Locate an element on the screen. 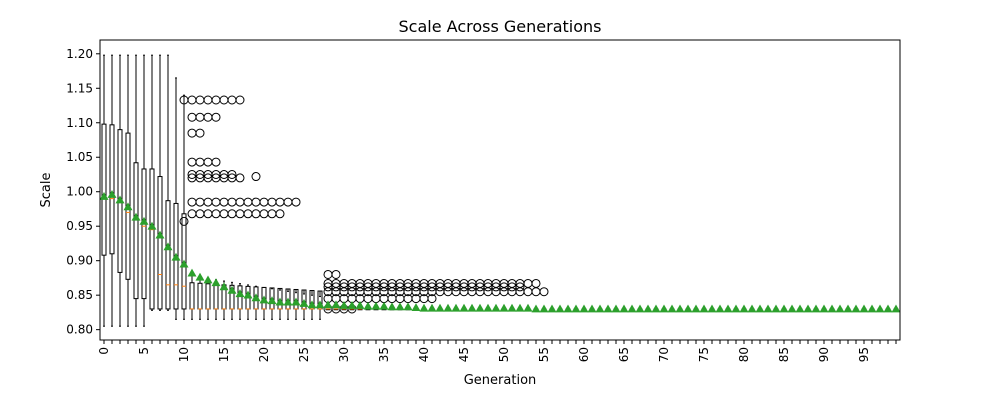 The height and width of the screenshot is (400, 1000). y-tick-label: 1.05 is located at coordinates (79, 157).